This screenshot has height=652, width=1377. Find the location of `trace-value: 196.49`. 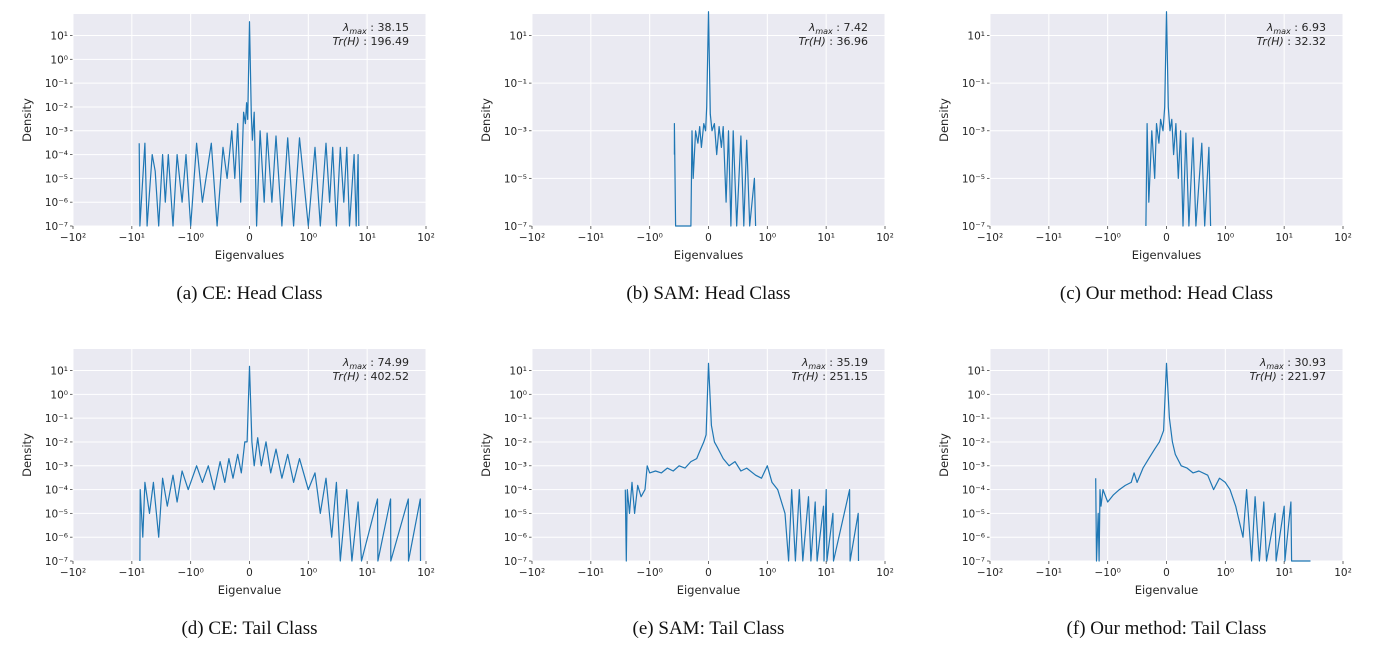

trace-value: 196.49 is located at coordinates (390, 41).